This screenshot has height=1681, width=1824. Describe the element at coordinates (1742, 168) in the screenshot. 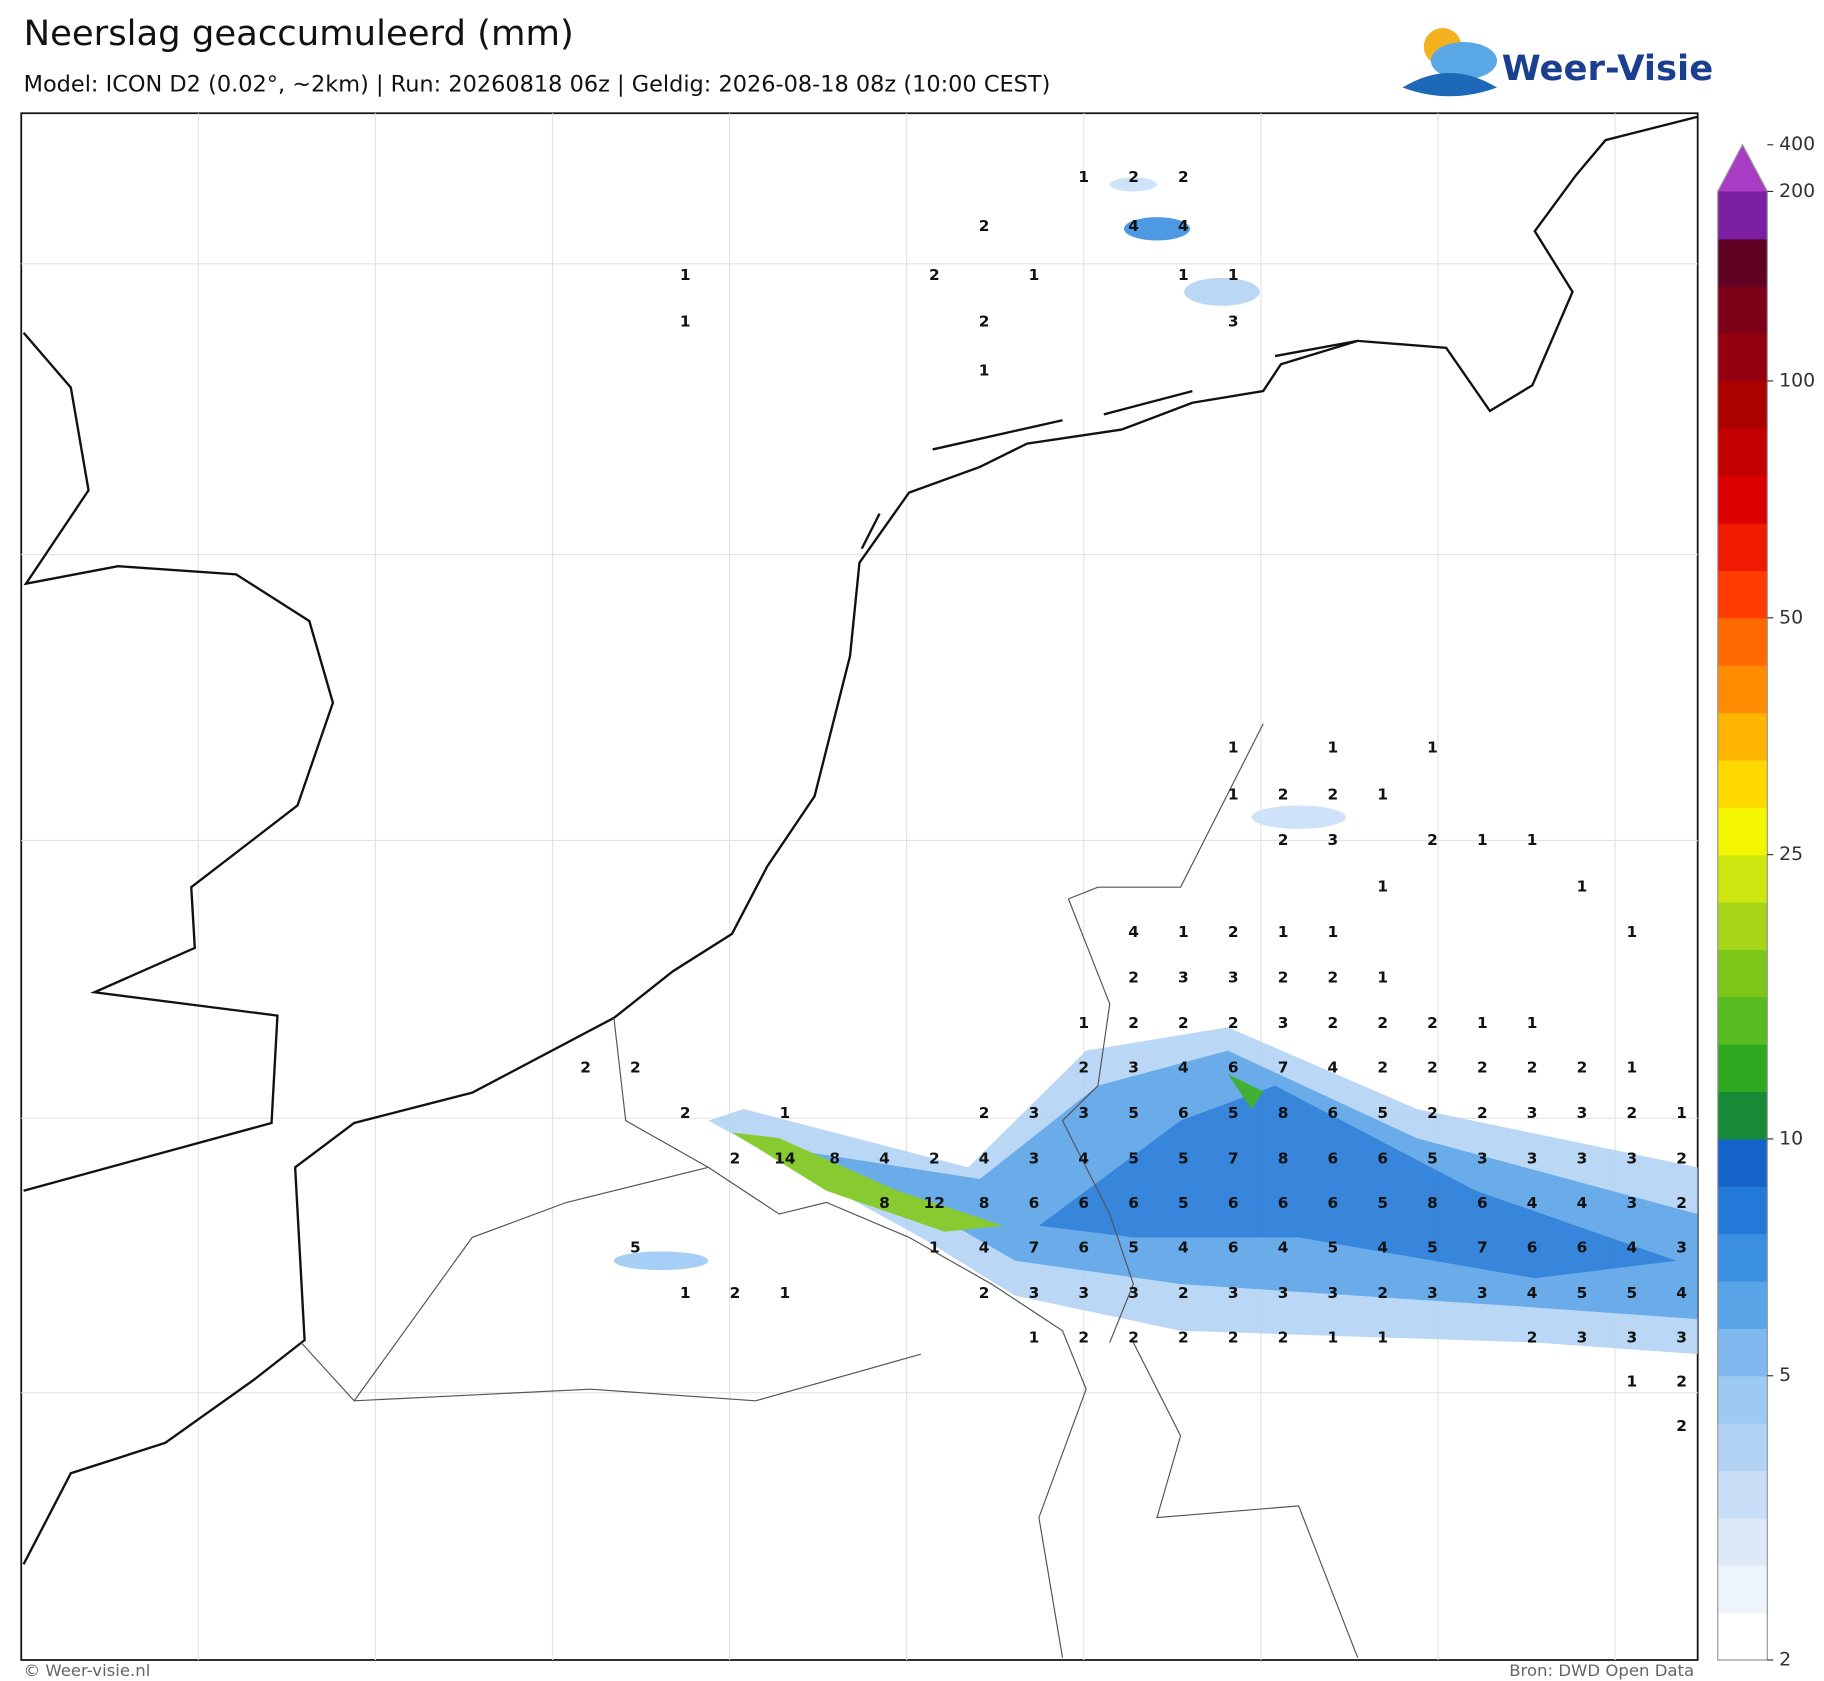

I see `colorbar-extend` at that location.